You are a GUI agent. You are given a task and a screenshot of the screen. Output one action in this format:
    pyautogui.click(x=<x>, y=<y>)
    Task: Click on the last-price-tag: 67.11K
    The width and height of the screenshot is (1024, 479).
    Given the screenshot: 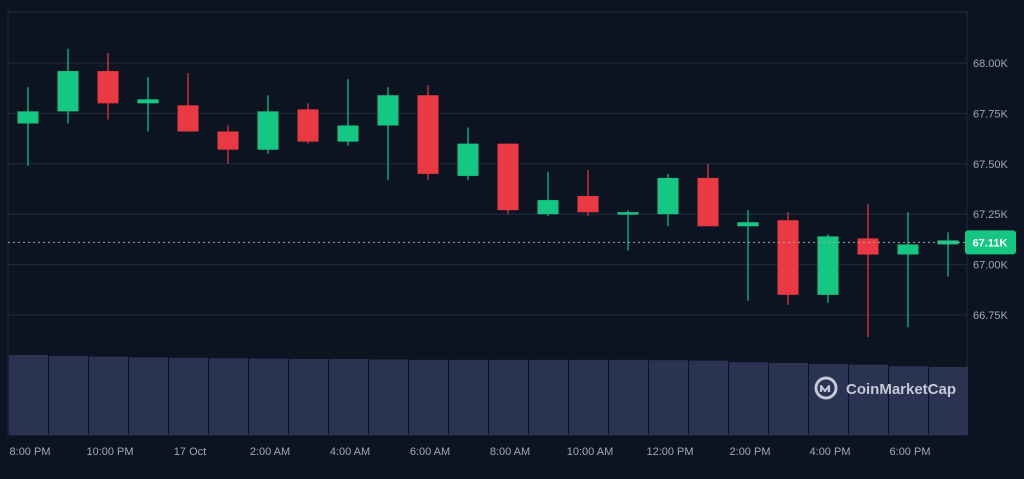 What is the action you would take?
    pyautogui.click(x=990, y=242)
    